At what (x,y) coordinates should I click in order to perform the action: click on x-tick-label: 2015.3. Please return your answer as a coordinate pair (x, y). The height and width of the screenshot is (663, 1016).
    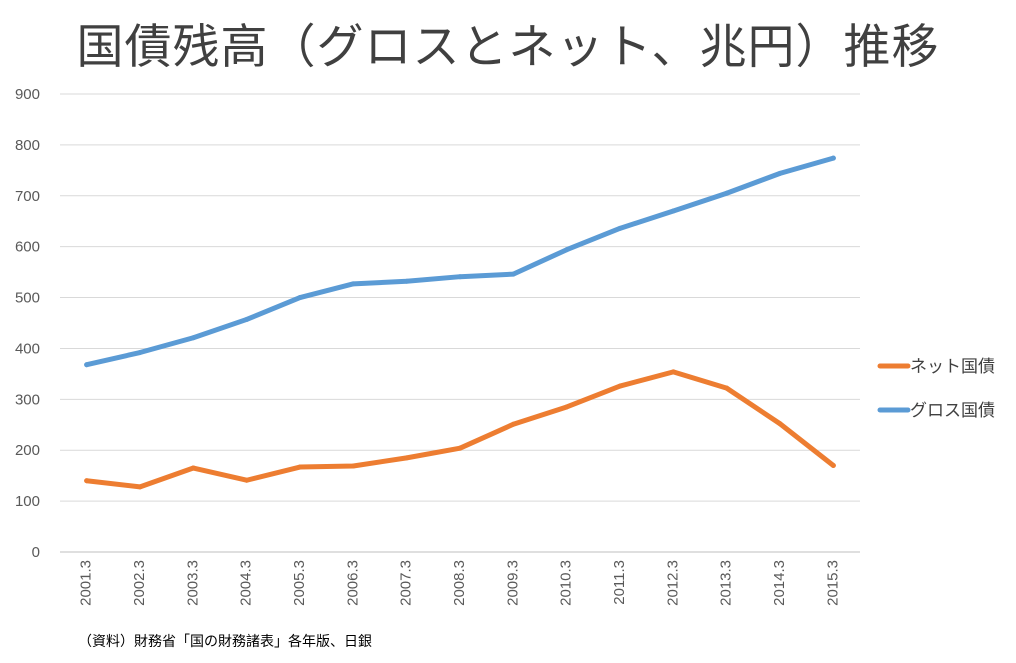
    Looking at the image, I should click on (832, 583).